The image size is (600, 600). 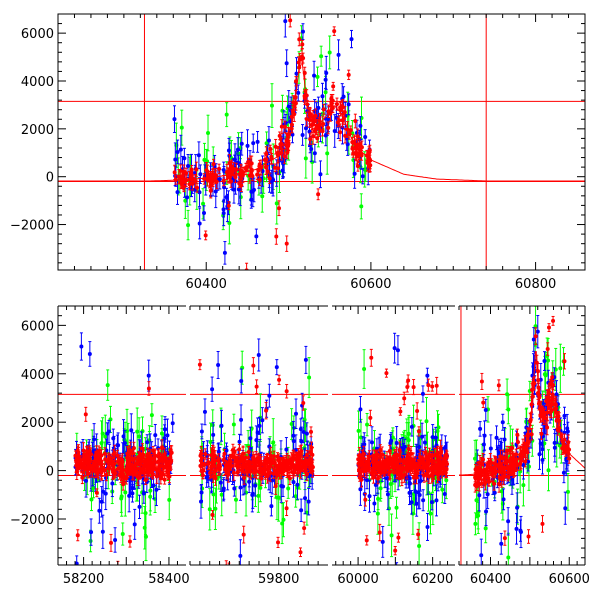 What do you see at coordinates (393, 446) in the screenshot?
I see `axis-segment: 60000 60200` at bounding box center [393, 446].